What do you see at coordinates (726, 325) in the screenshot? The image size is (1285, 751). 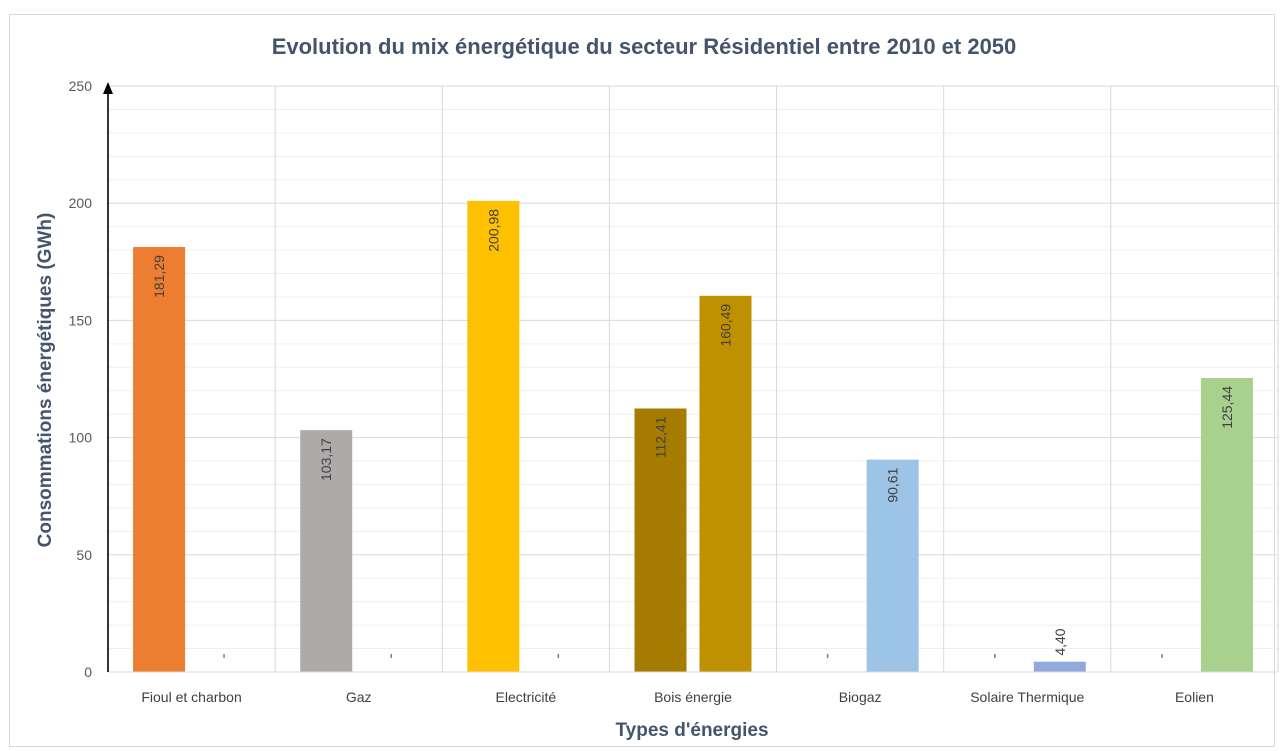 I see `data-label: 160,49` at bounding box center [726, 325].